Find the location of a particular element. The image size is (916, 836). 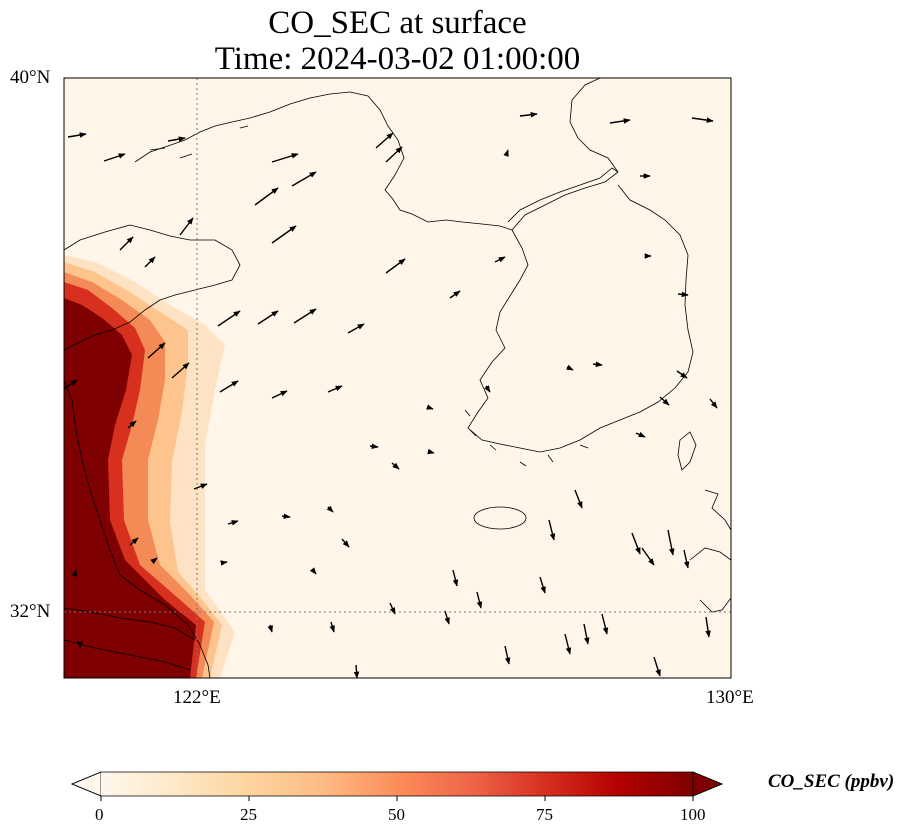

coastline-bohai-liaodong is located at coordinates (323, 161).